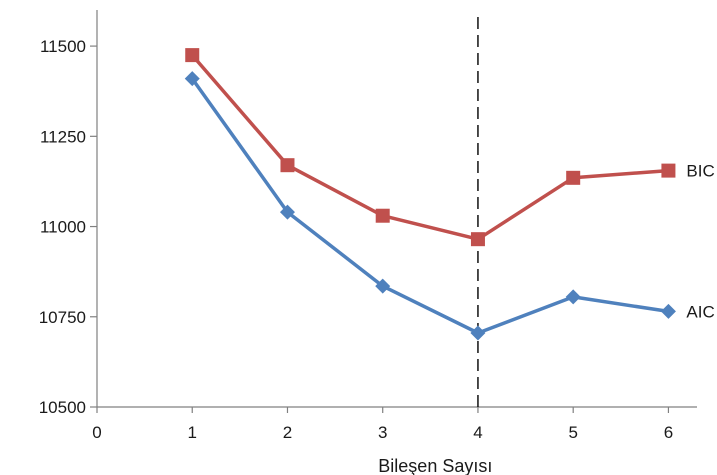 The image size is (717, 475). Describe the element at coordinates (287, 432) in the screenshot. I see `x-tick-label: 2` at that location.